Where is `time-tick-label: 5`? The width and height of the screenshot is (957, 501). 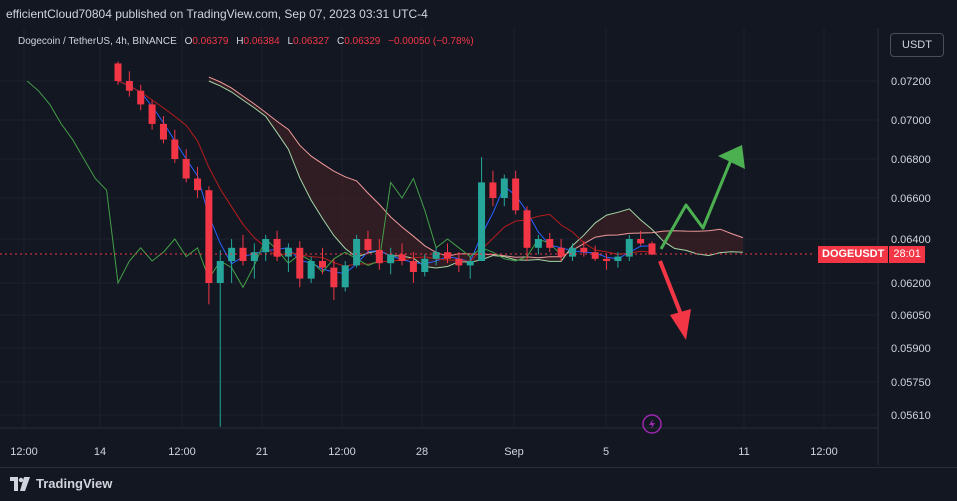 time-tick-label: 5 is located at coordinates (606, 452).